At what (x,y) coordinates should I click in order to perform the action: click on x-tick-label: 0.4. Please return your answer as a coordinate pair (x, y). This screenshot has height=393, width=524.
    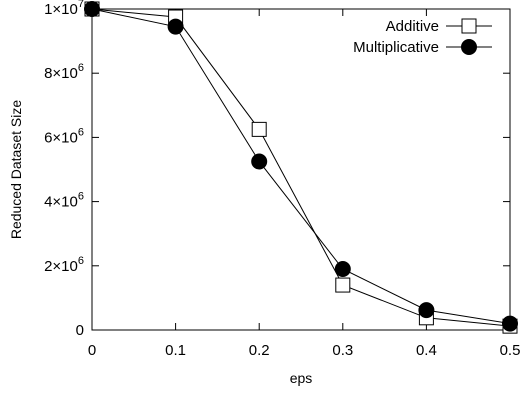
    Looking at the image, I should click on (426, 350).